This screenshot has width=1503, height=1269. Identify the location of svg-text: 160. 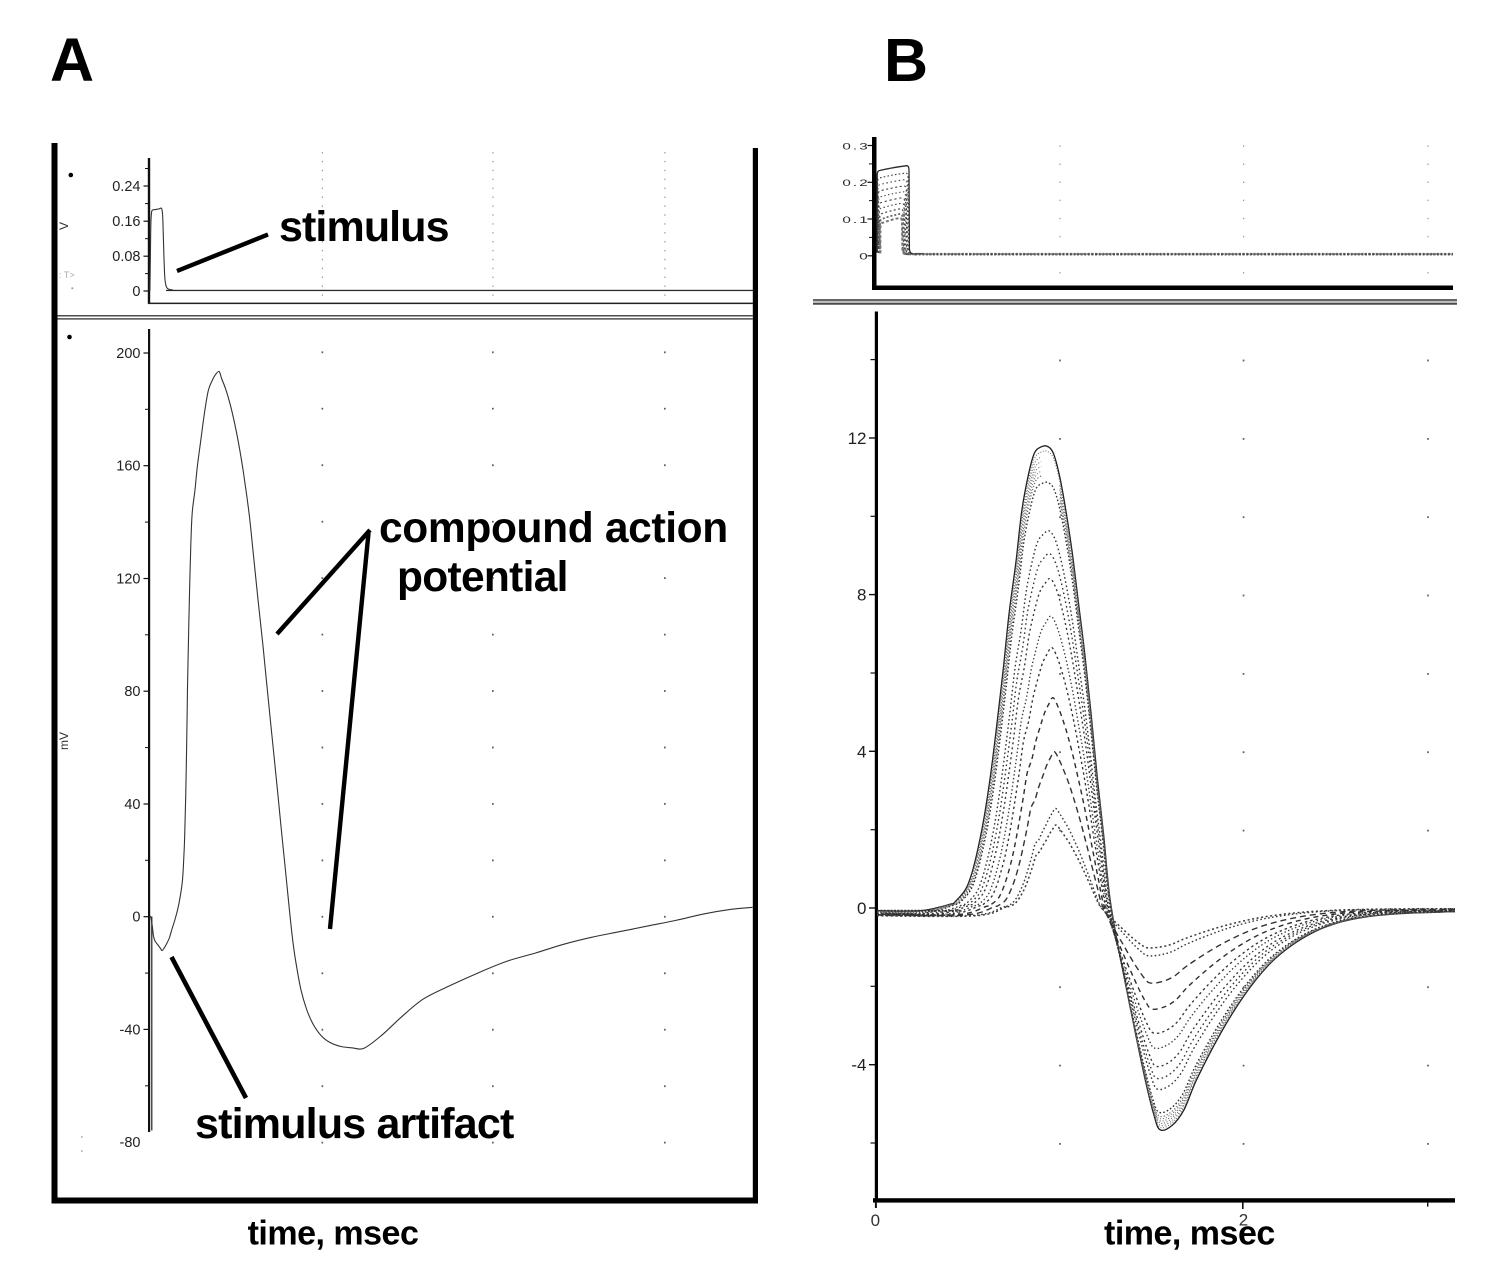
(128, 467).